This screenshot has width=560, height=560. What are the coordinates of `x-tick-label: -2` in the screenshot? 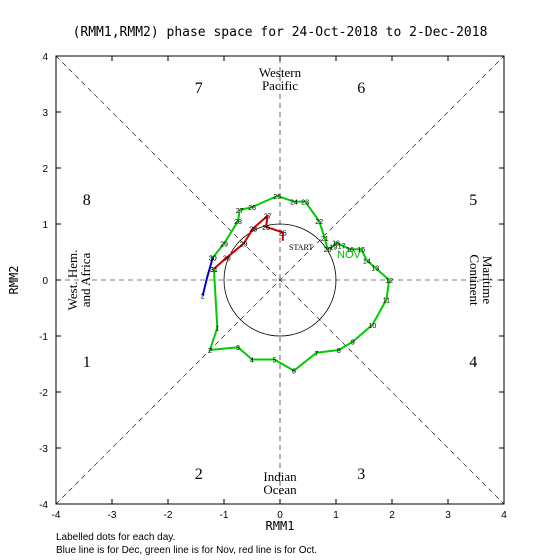 It's located at (168, 515).